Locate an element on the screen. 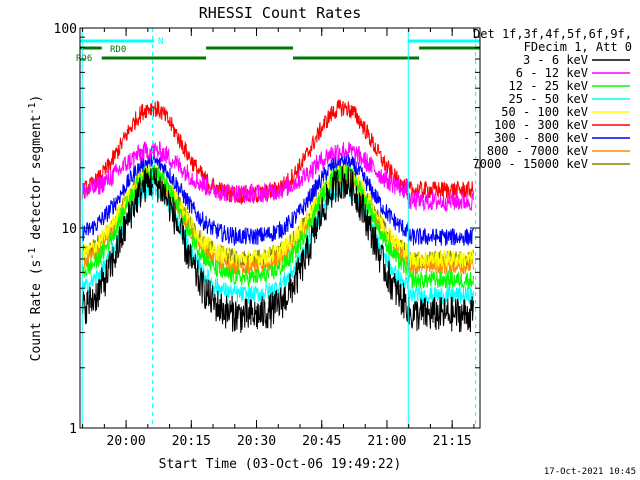  chart-title: RHESSI Count Rates is located at coordinates (280, 13).